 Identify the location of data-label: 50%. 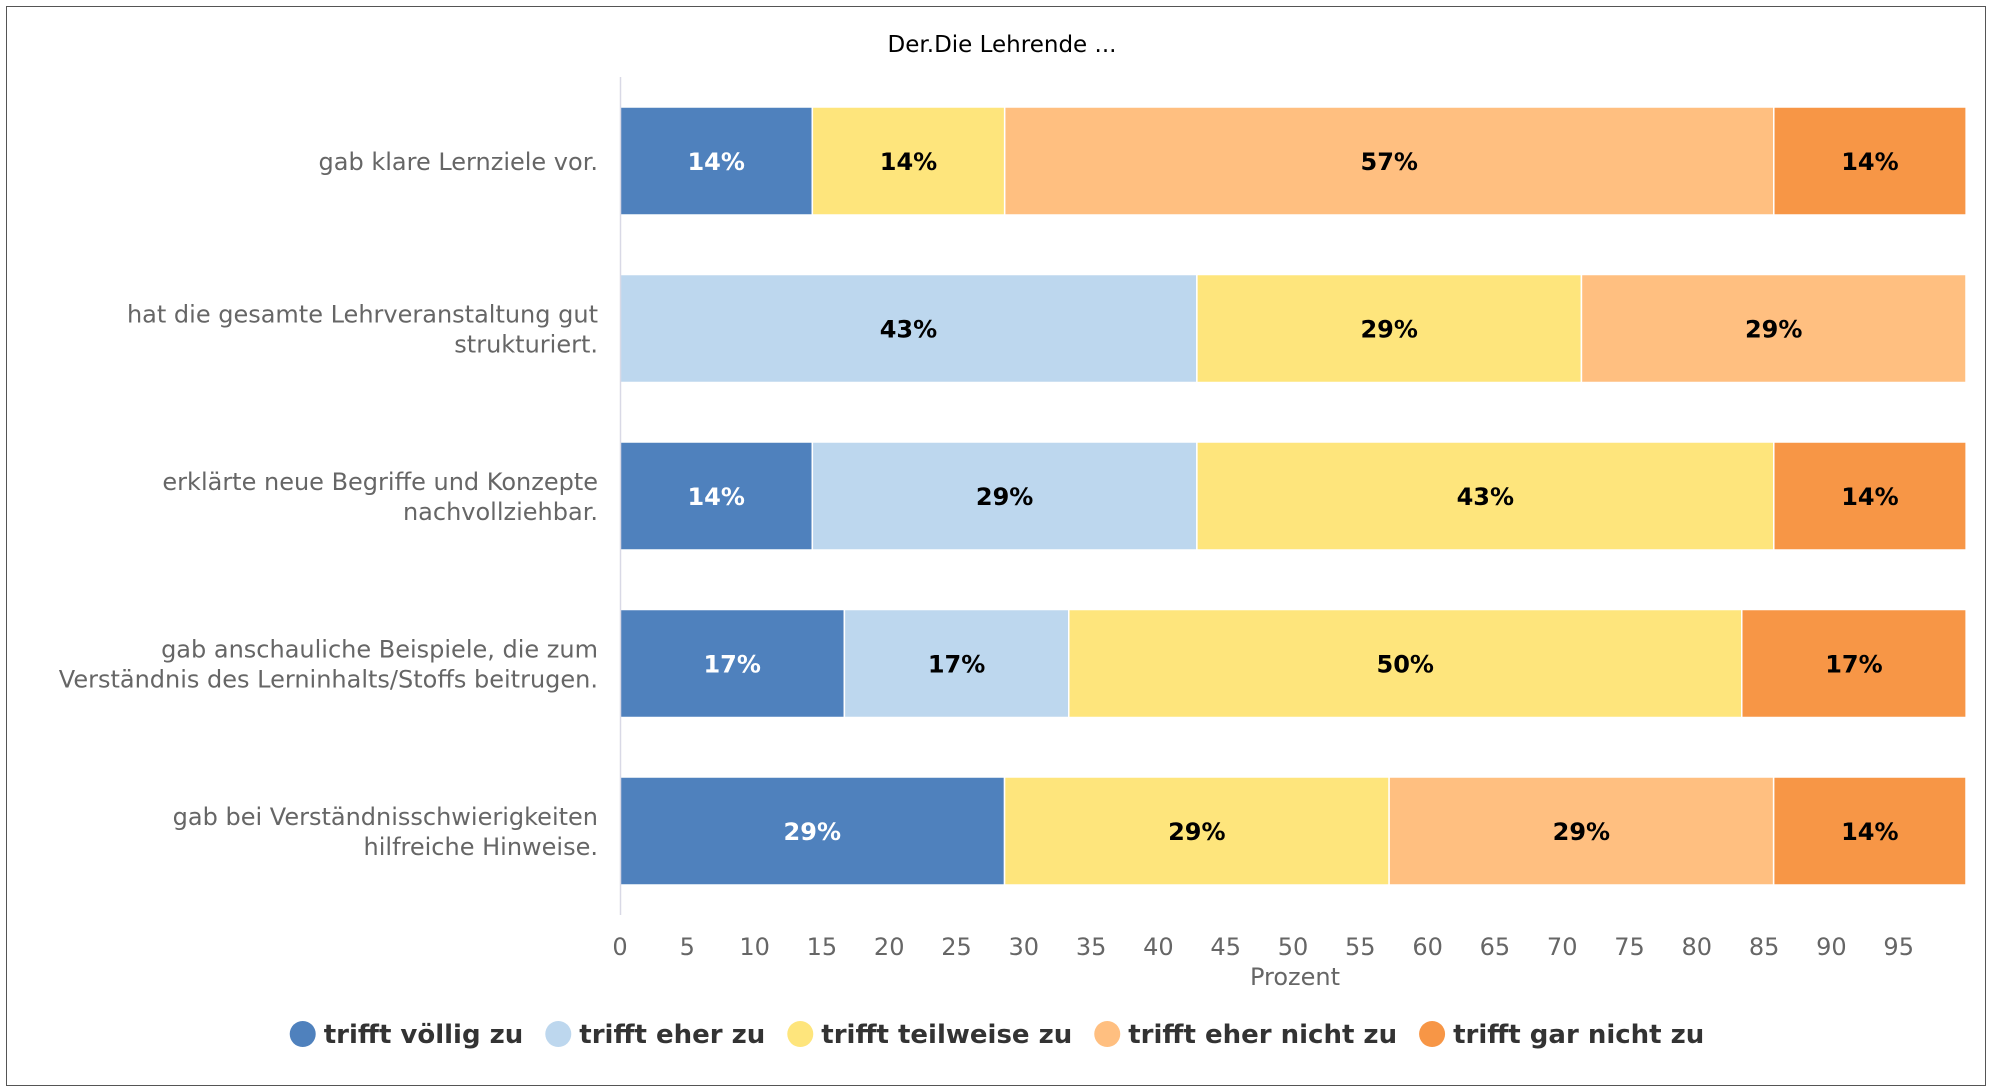
(1405, 665).